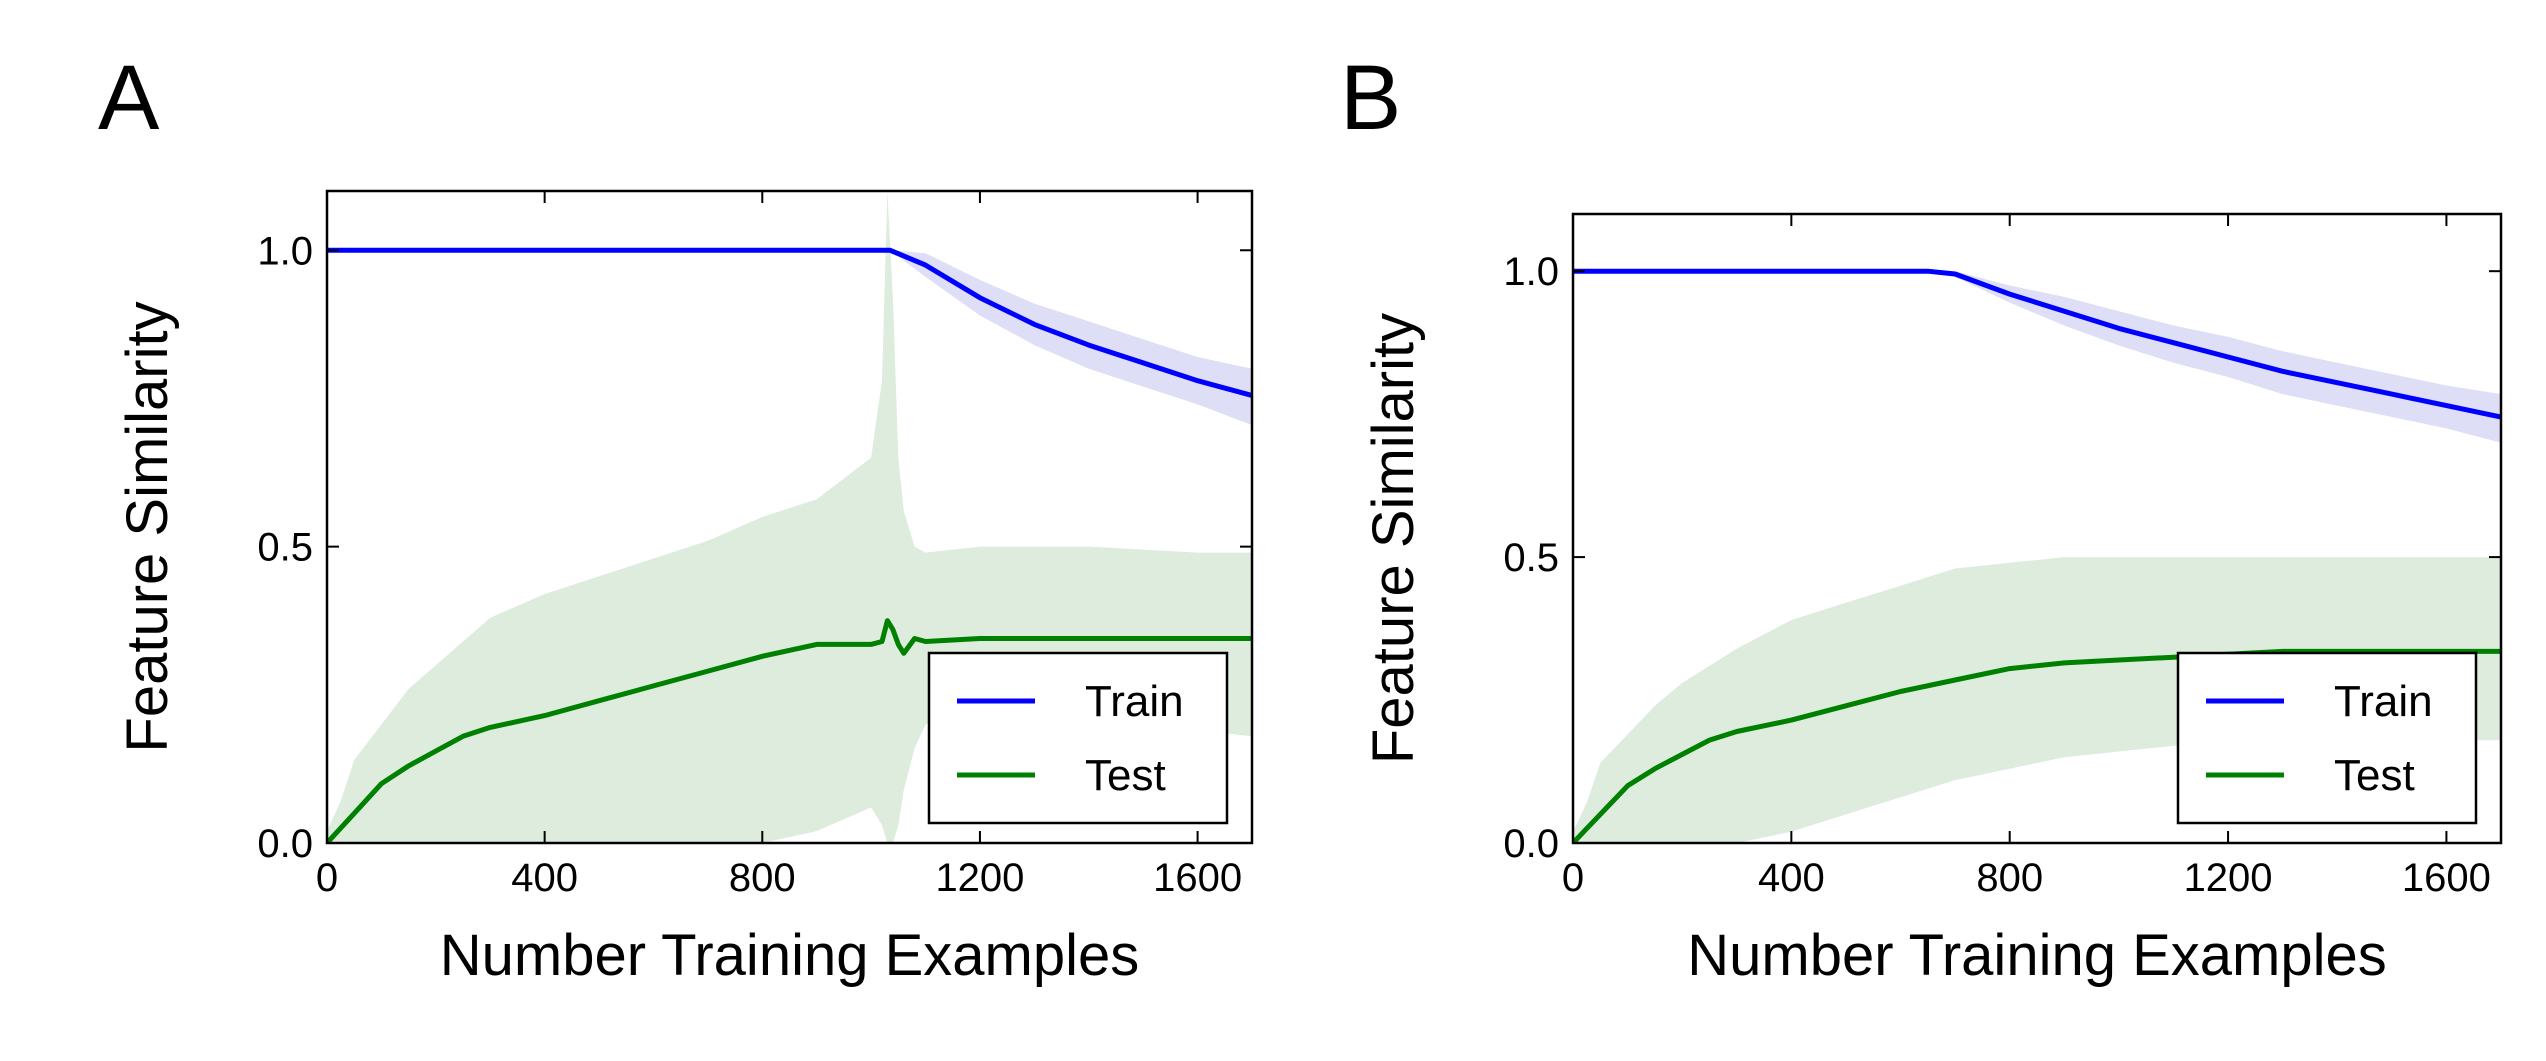 The image size is (2546, 1061). Describe the element at coordinates (285, 548) in the screenshot. I see `chart-a-ytick-label: 0.5` at that location.